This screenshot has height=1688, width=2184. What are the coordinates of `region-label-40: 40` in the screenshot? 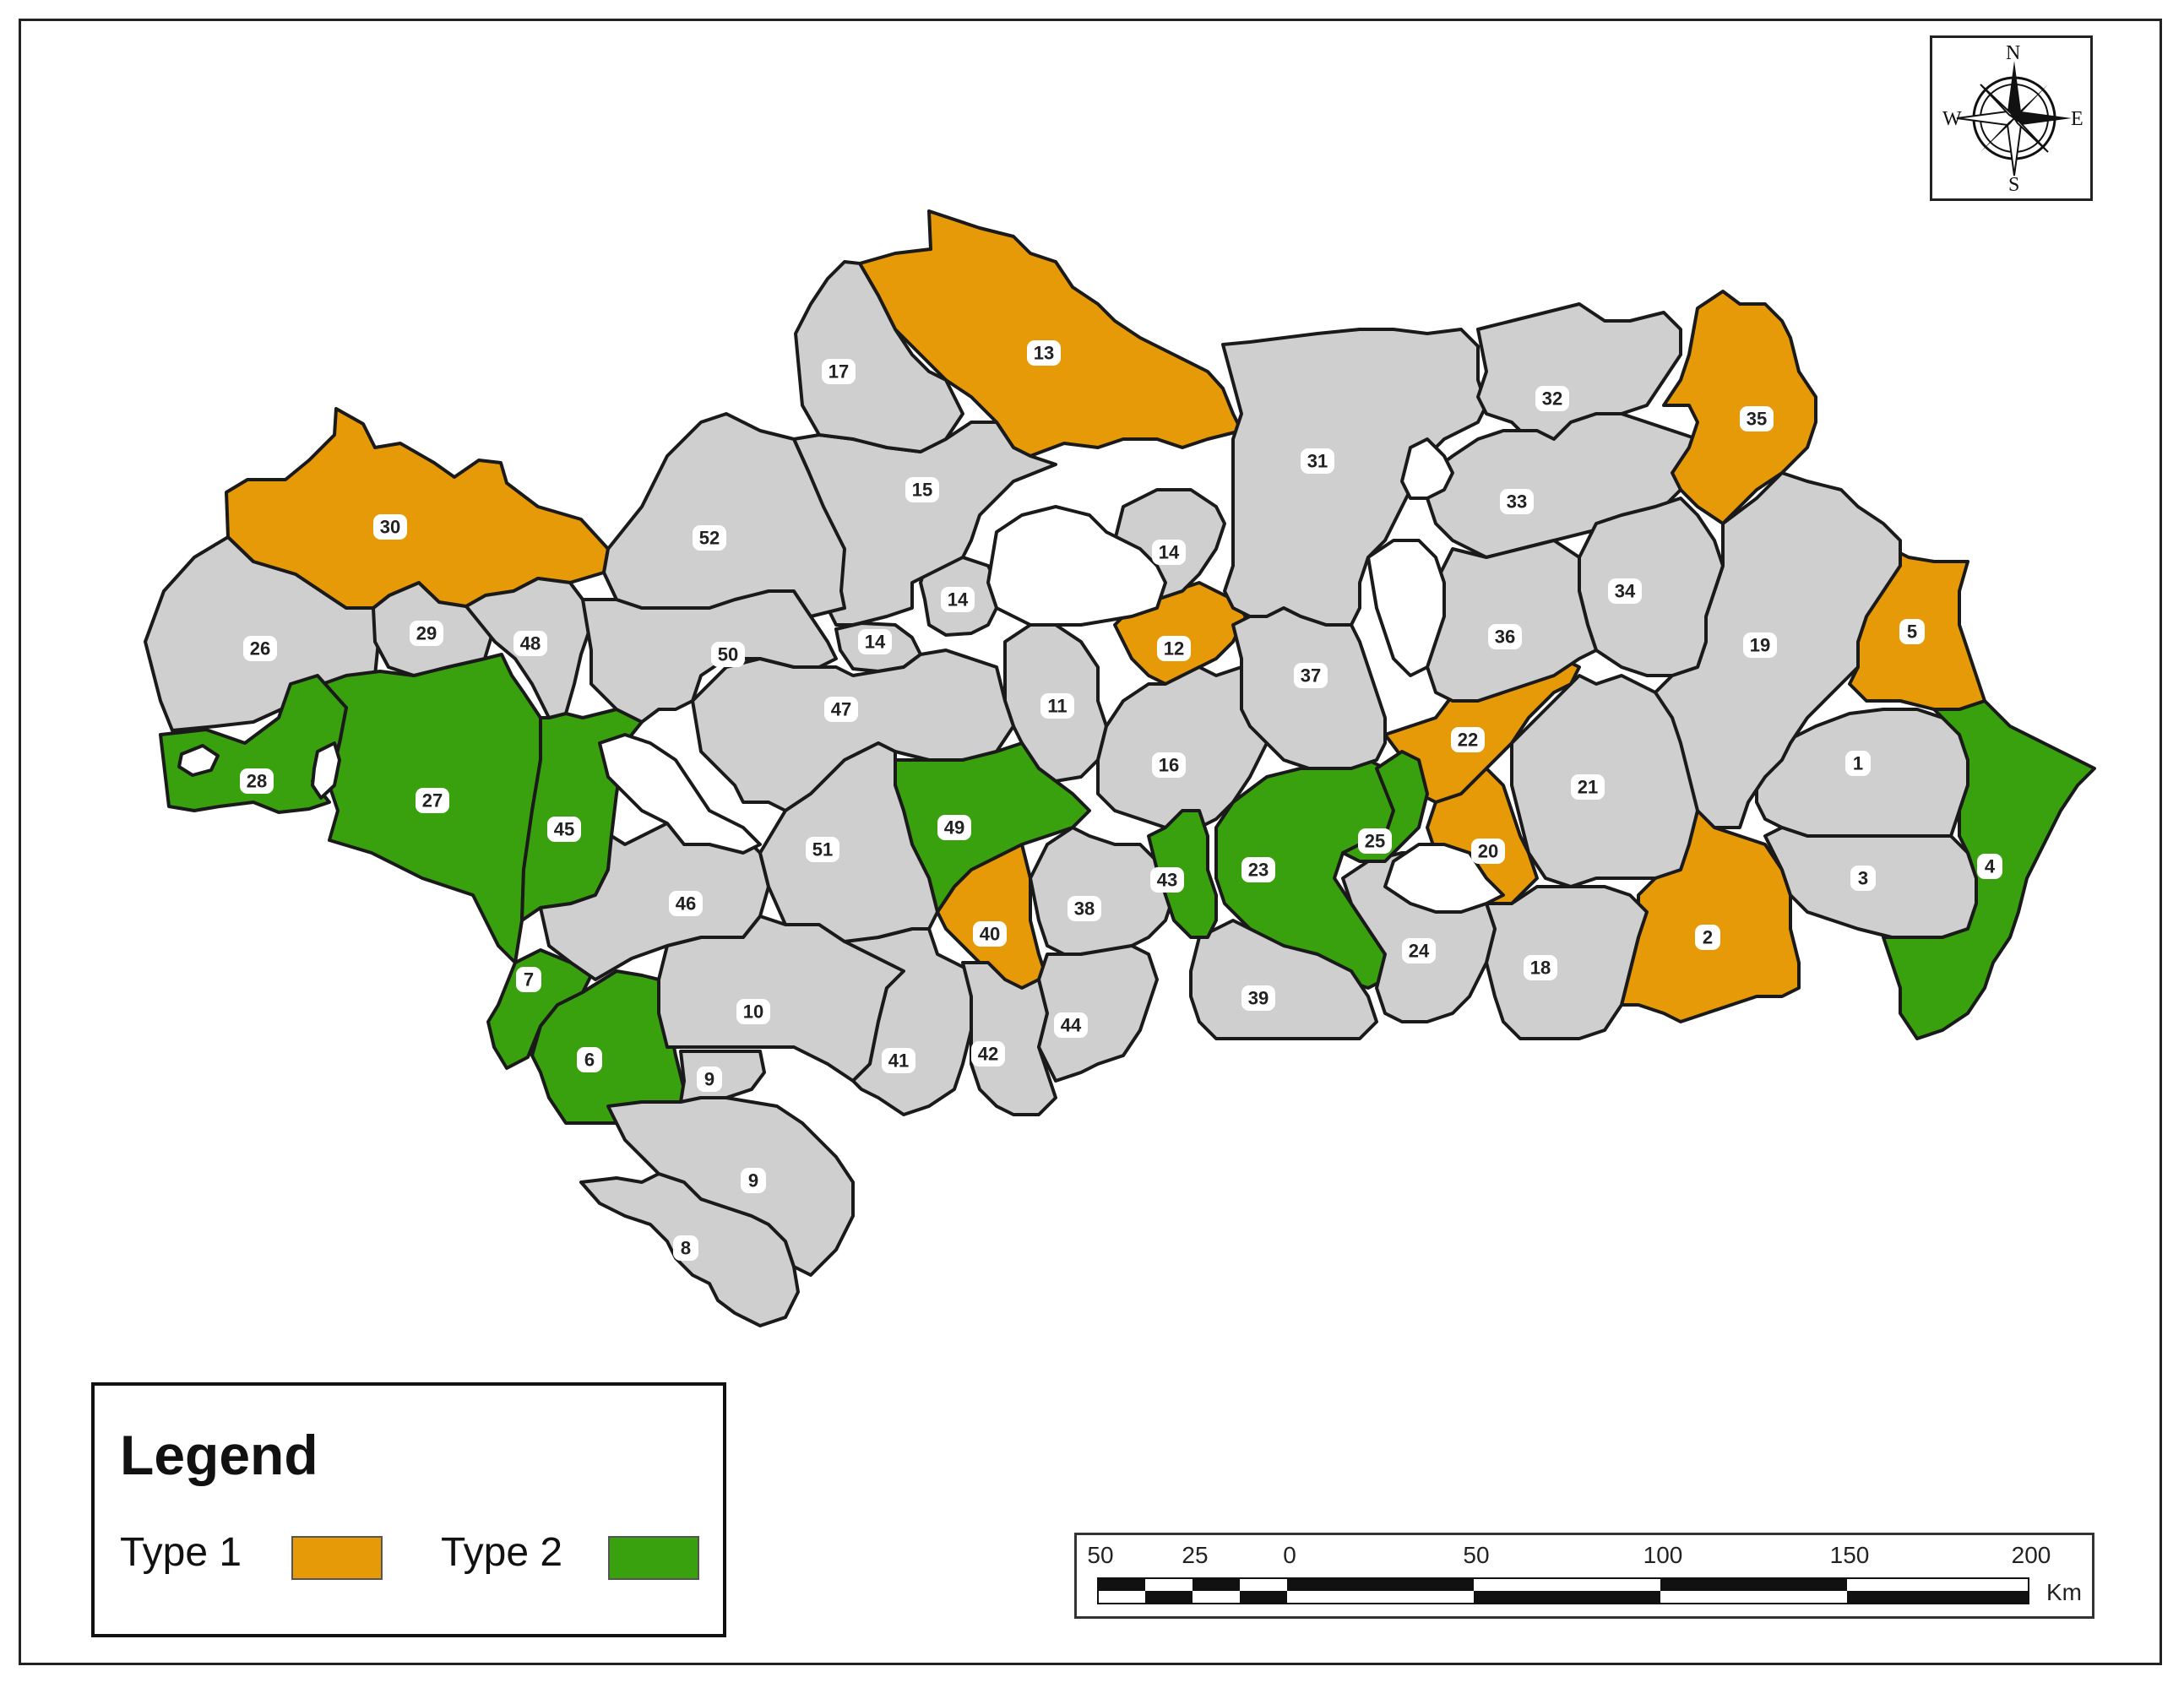 It's located at (990, 934).